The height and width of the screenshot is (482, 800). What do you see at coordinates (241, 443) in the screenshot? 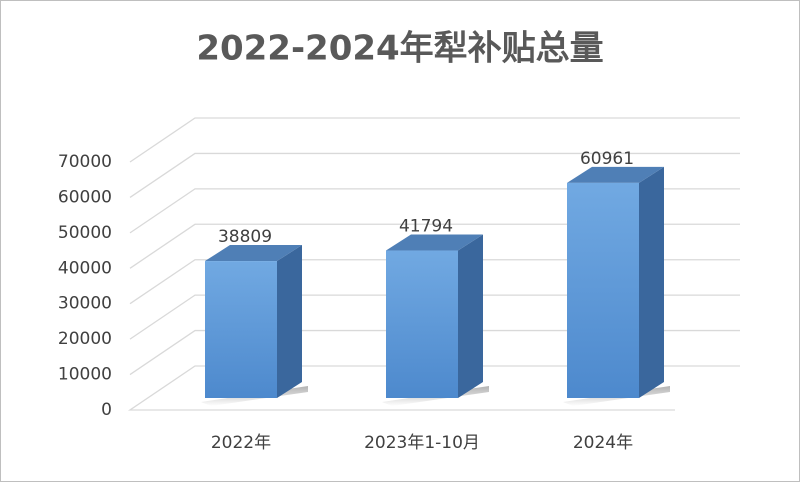
I see `x-tick-label: 2022年` at bounding box center [241, 443].